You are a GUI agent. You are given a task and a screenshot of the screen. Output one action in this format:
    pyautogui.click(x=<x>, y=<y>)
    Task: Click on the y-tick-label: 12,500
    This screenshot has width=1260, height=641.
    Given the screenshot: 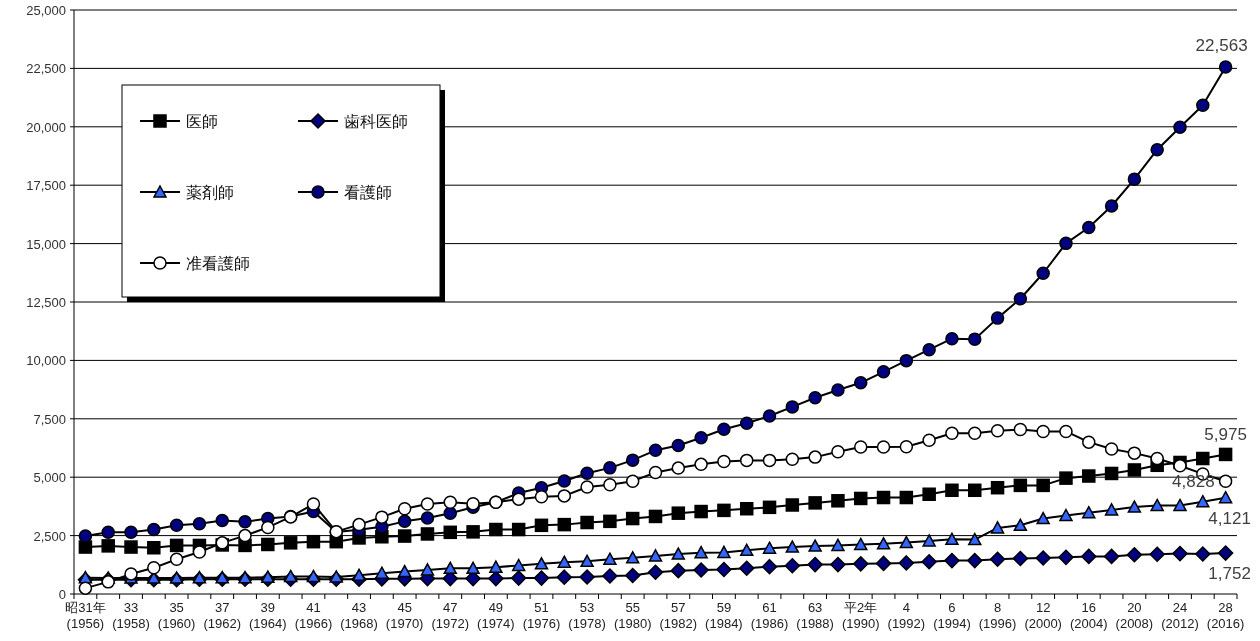 What is the action you would take?
    pyautogui.click(x=46, y=302)
    